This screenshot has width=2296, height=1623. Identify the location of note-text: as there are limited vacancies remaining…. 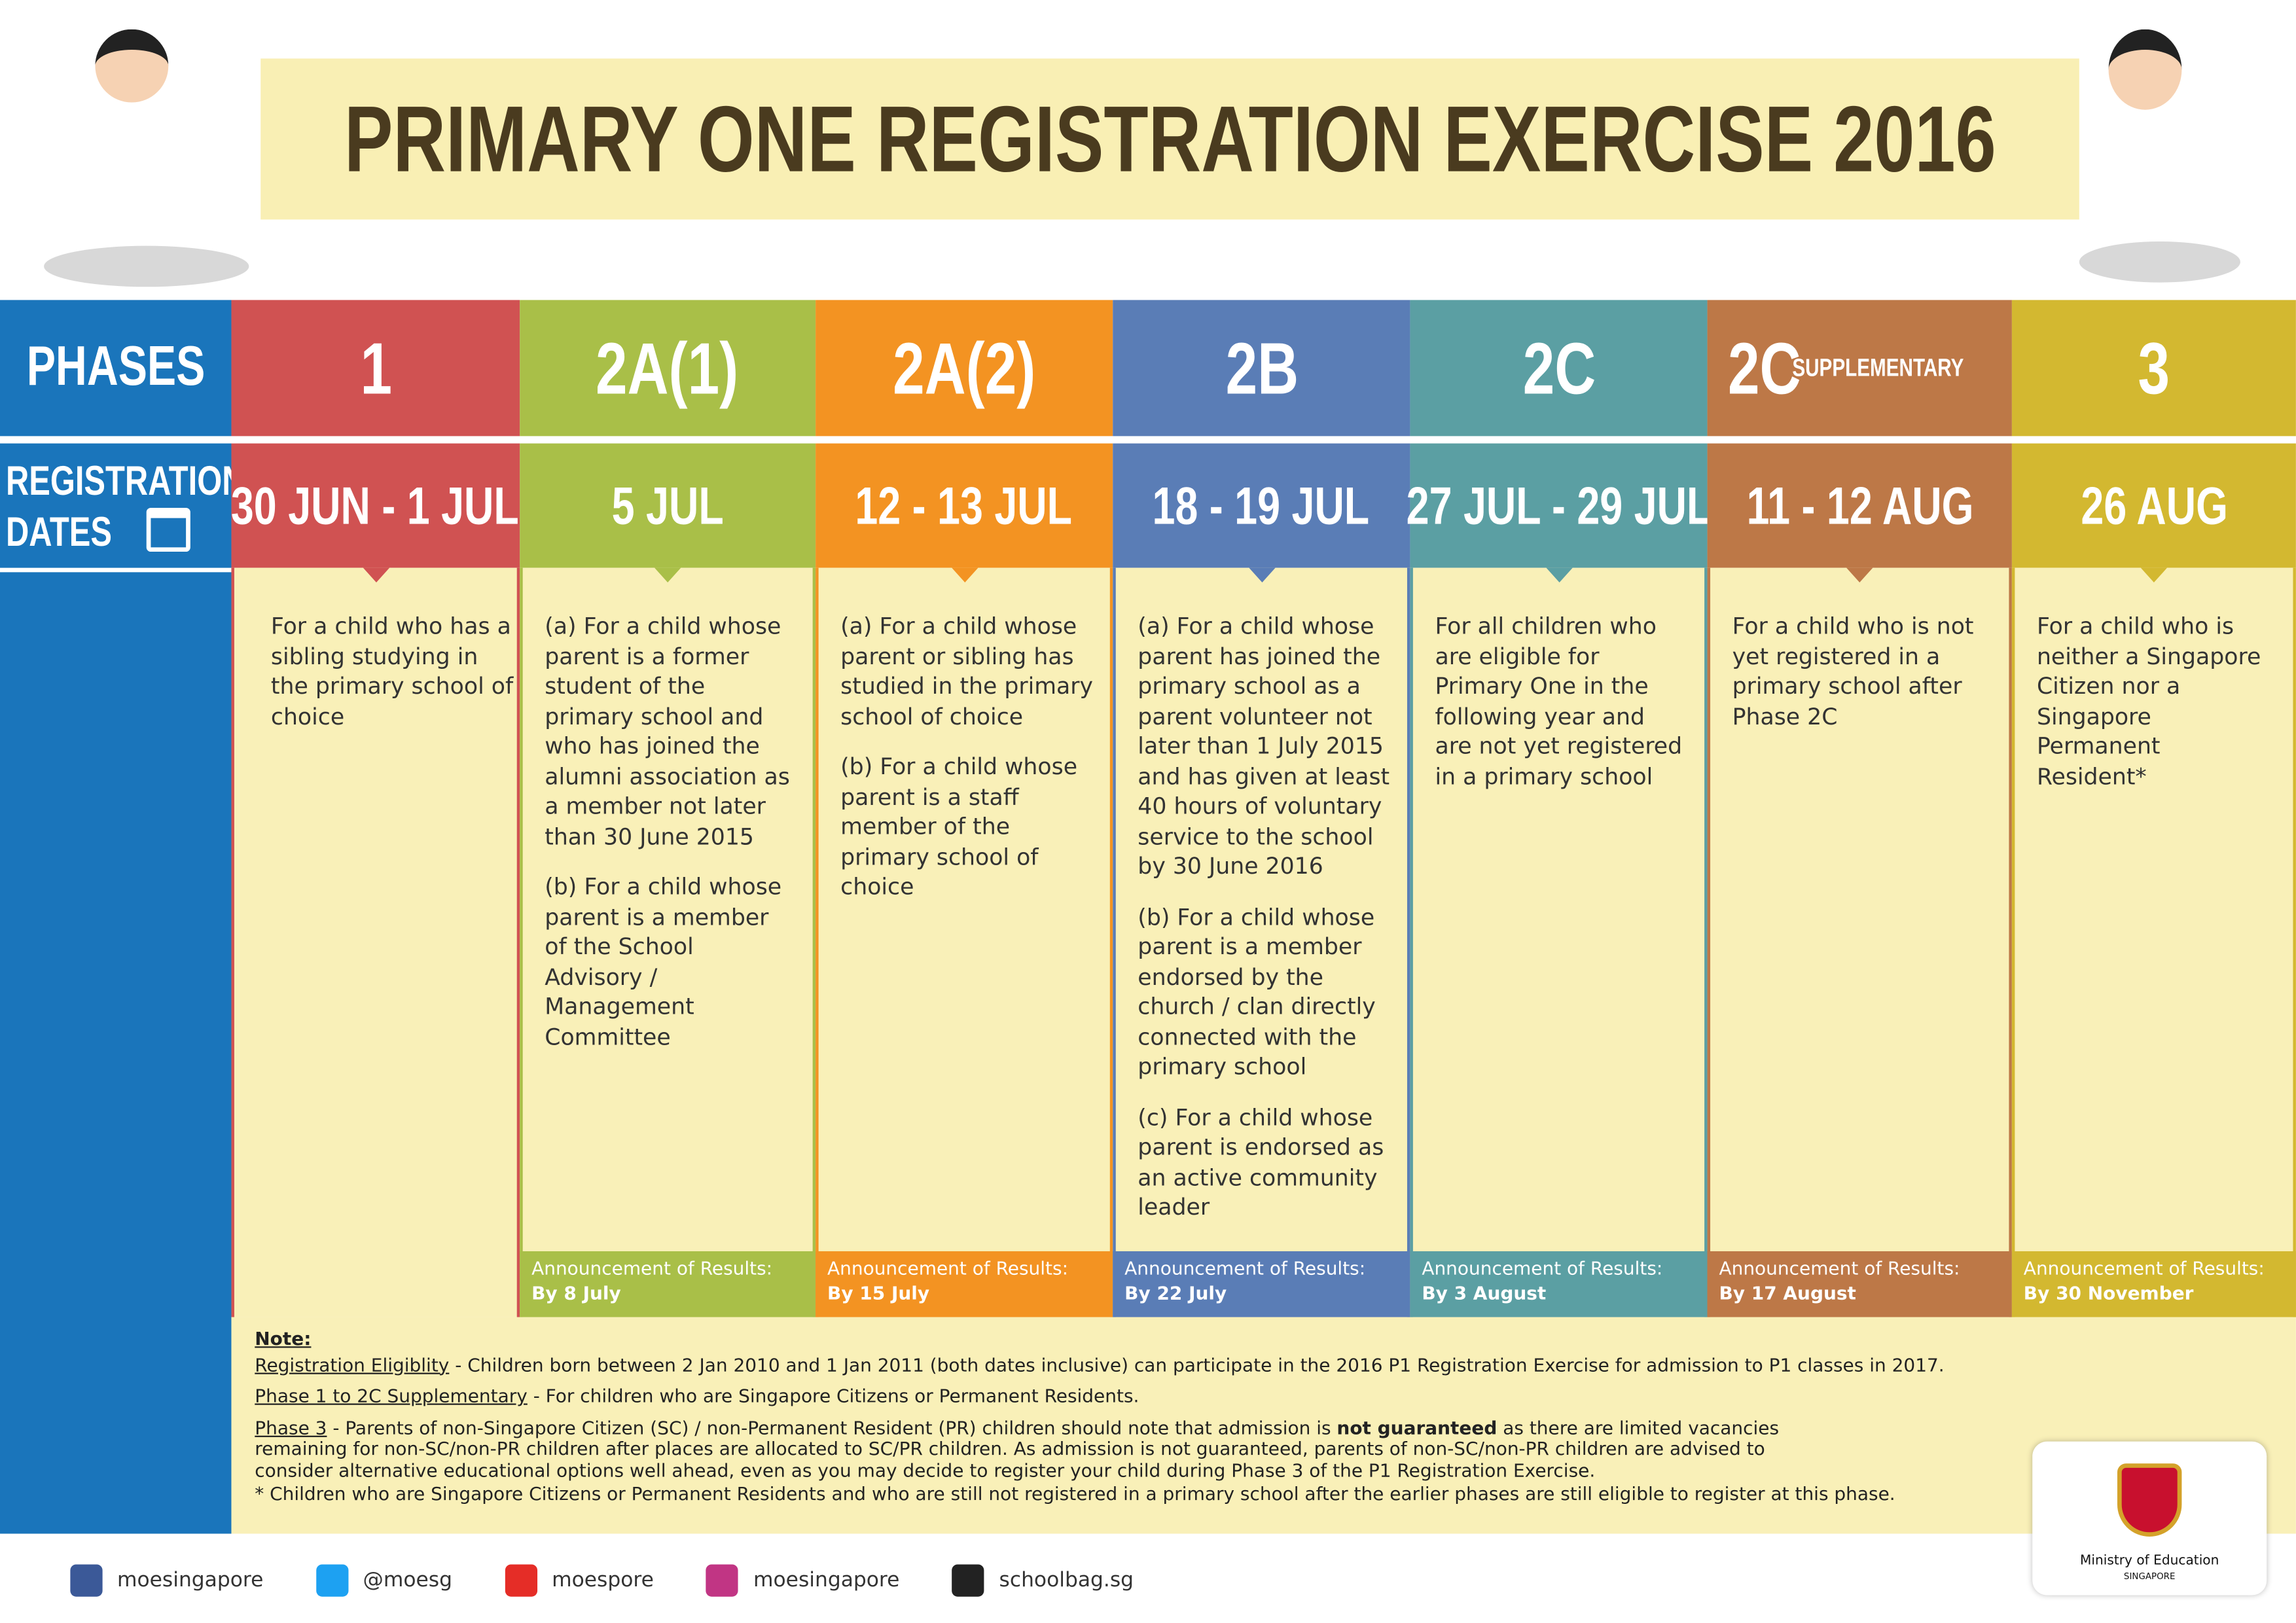
(1017, 1448).